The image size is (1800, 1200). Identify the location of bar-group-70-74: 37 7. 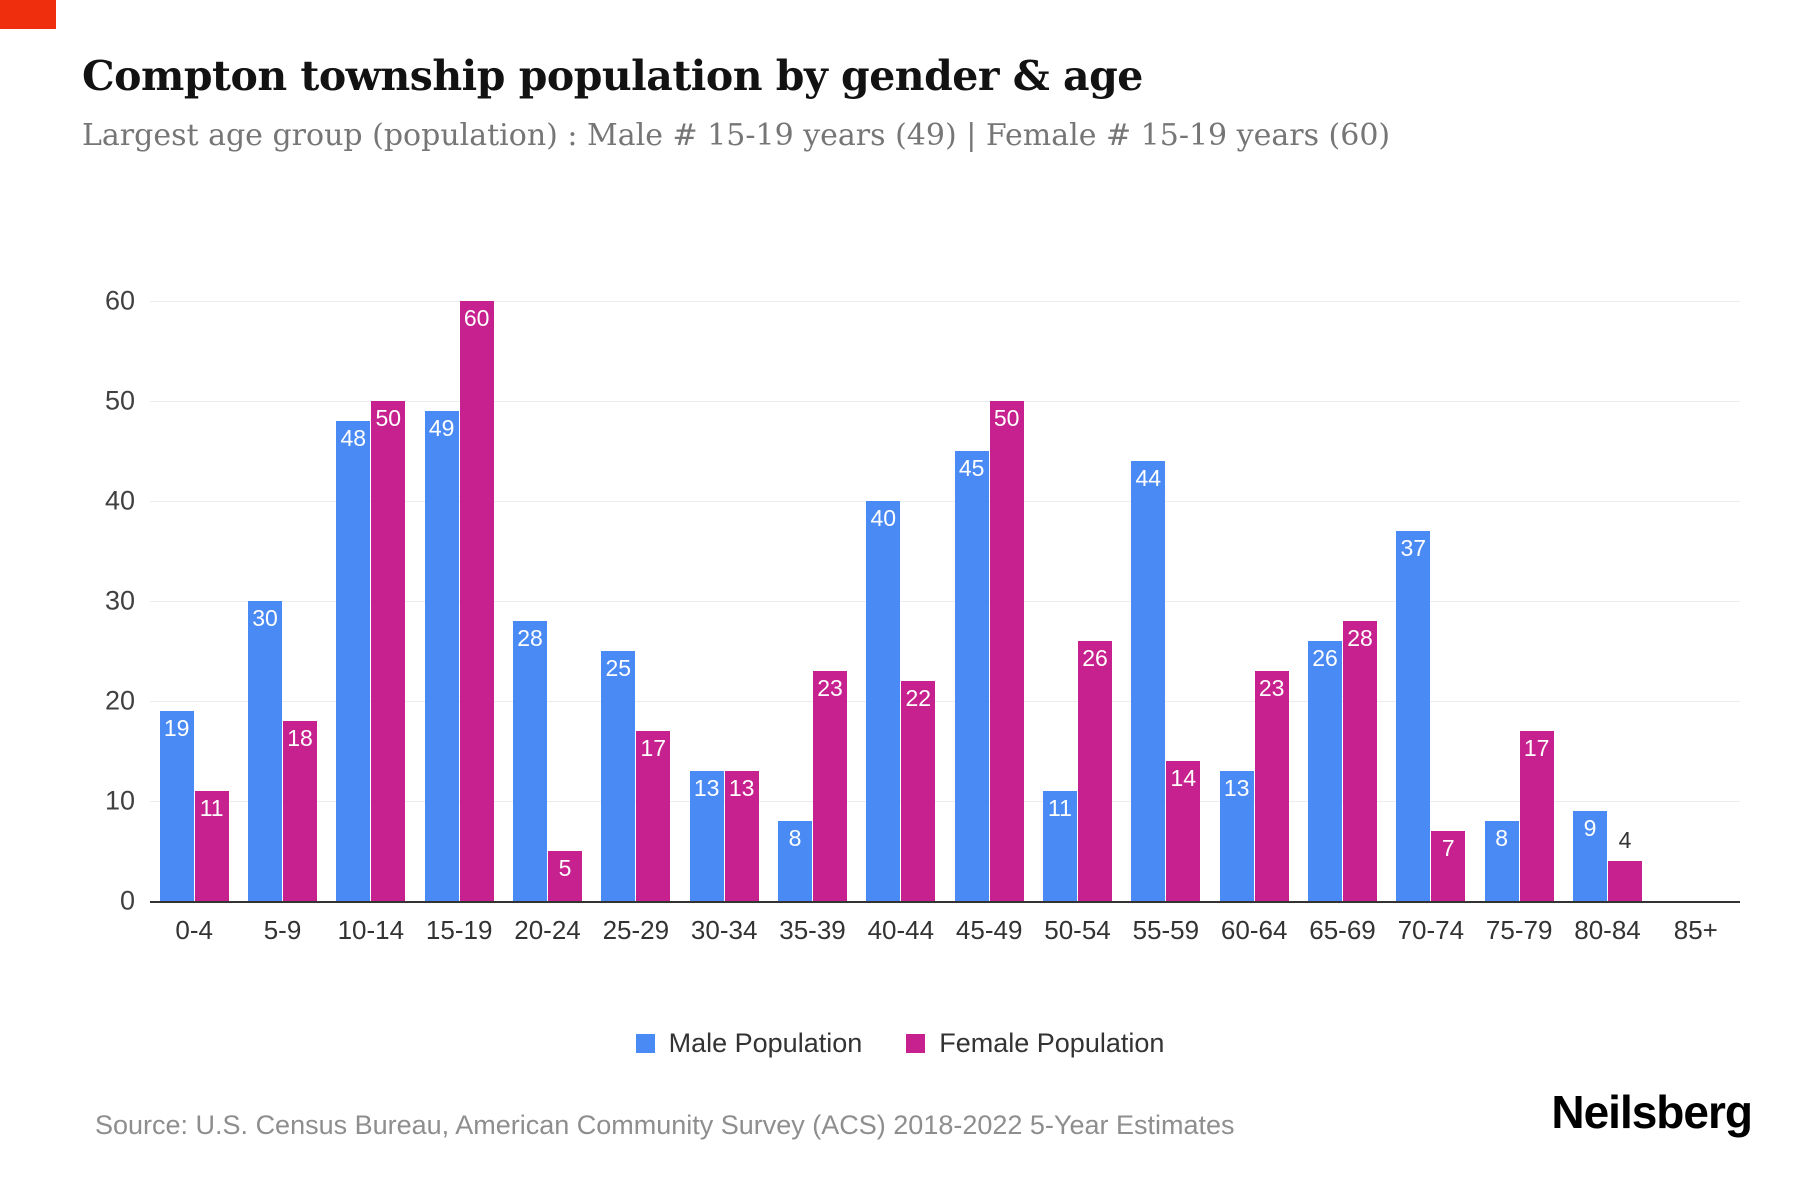
(1431, 601).